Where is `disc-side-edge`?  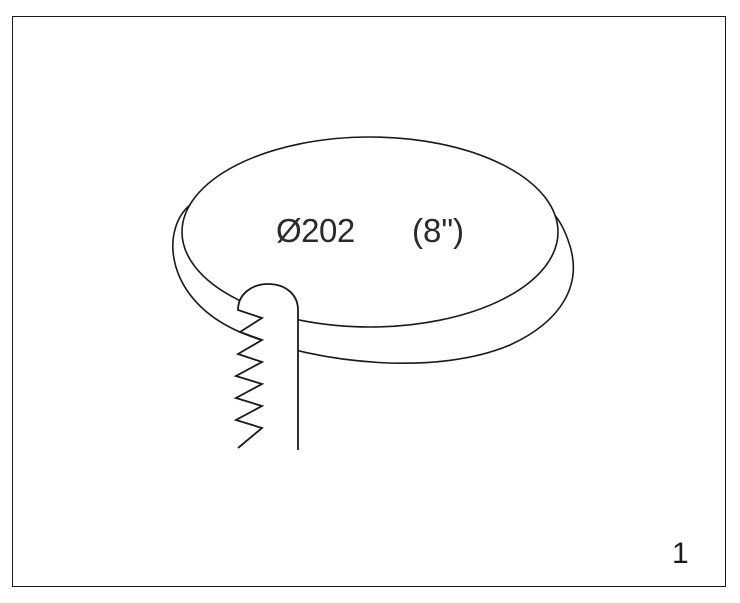 disc-side-edge is located at coordinates (373, 284).